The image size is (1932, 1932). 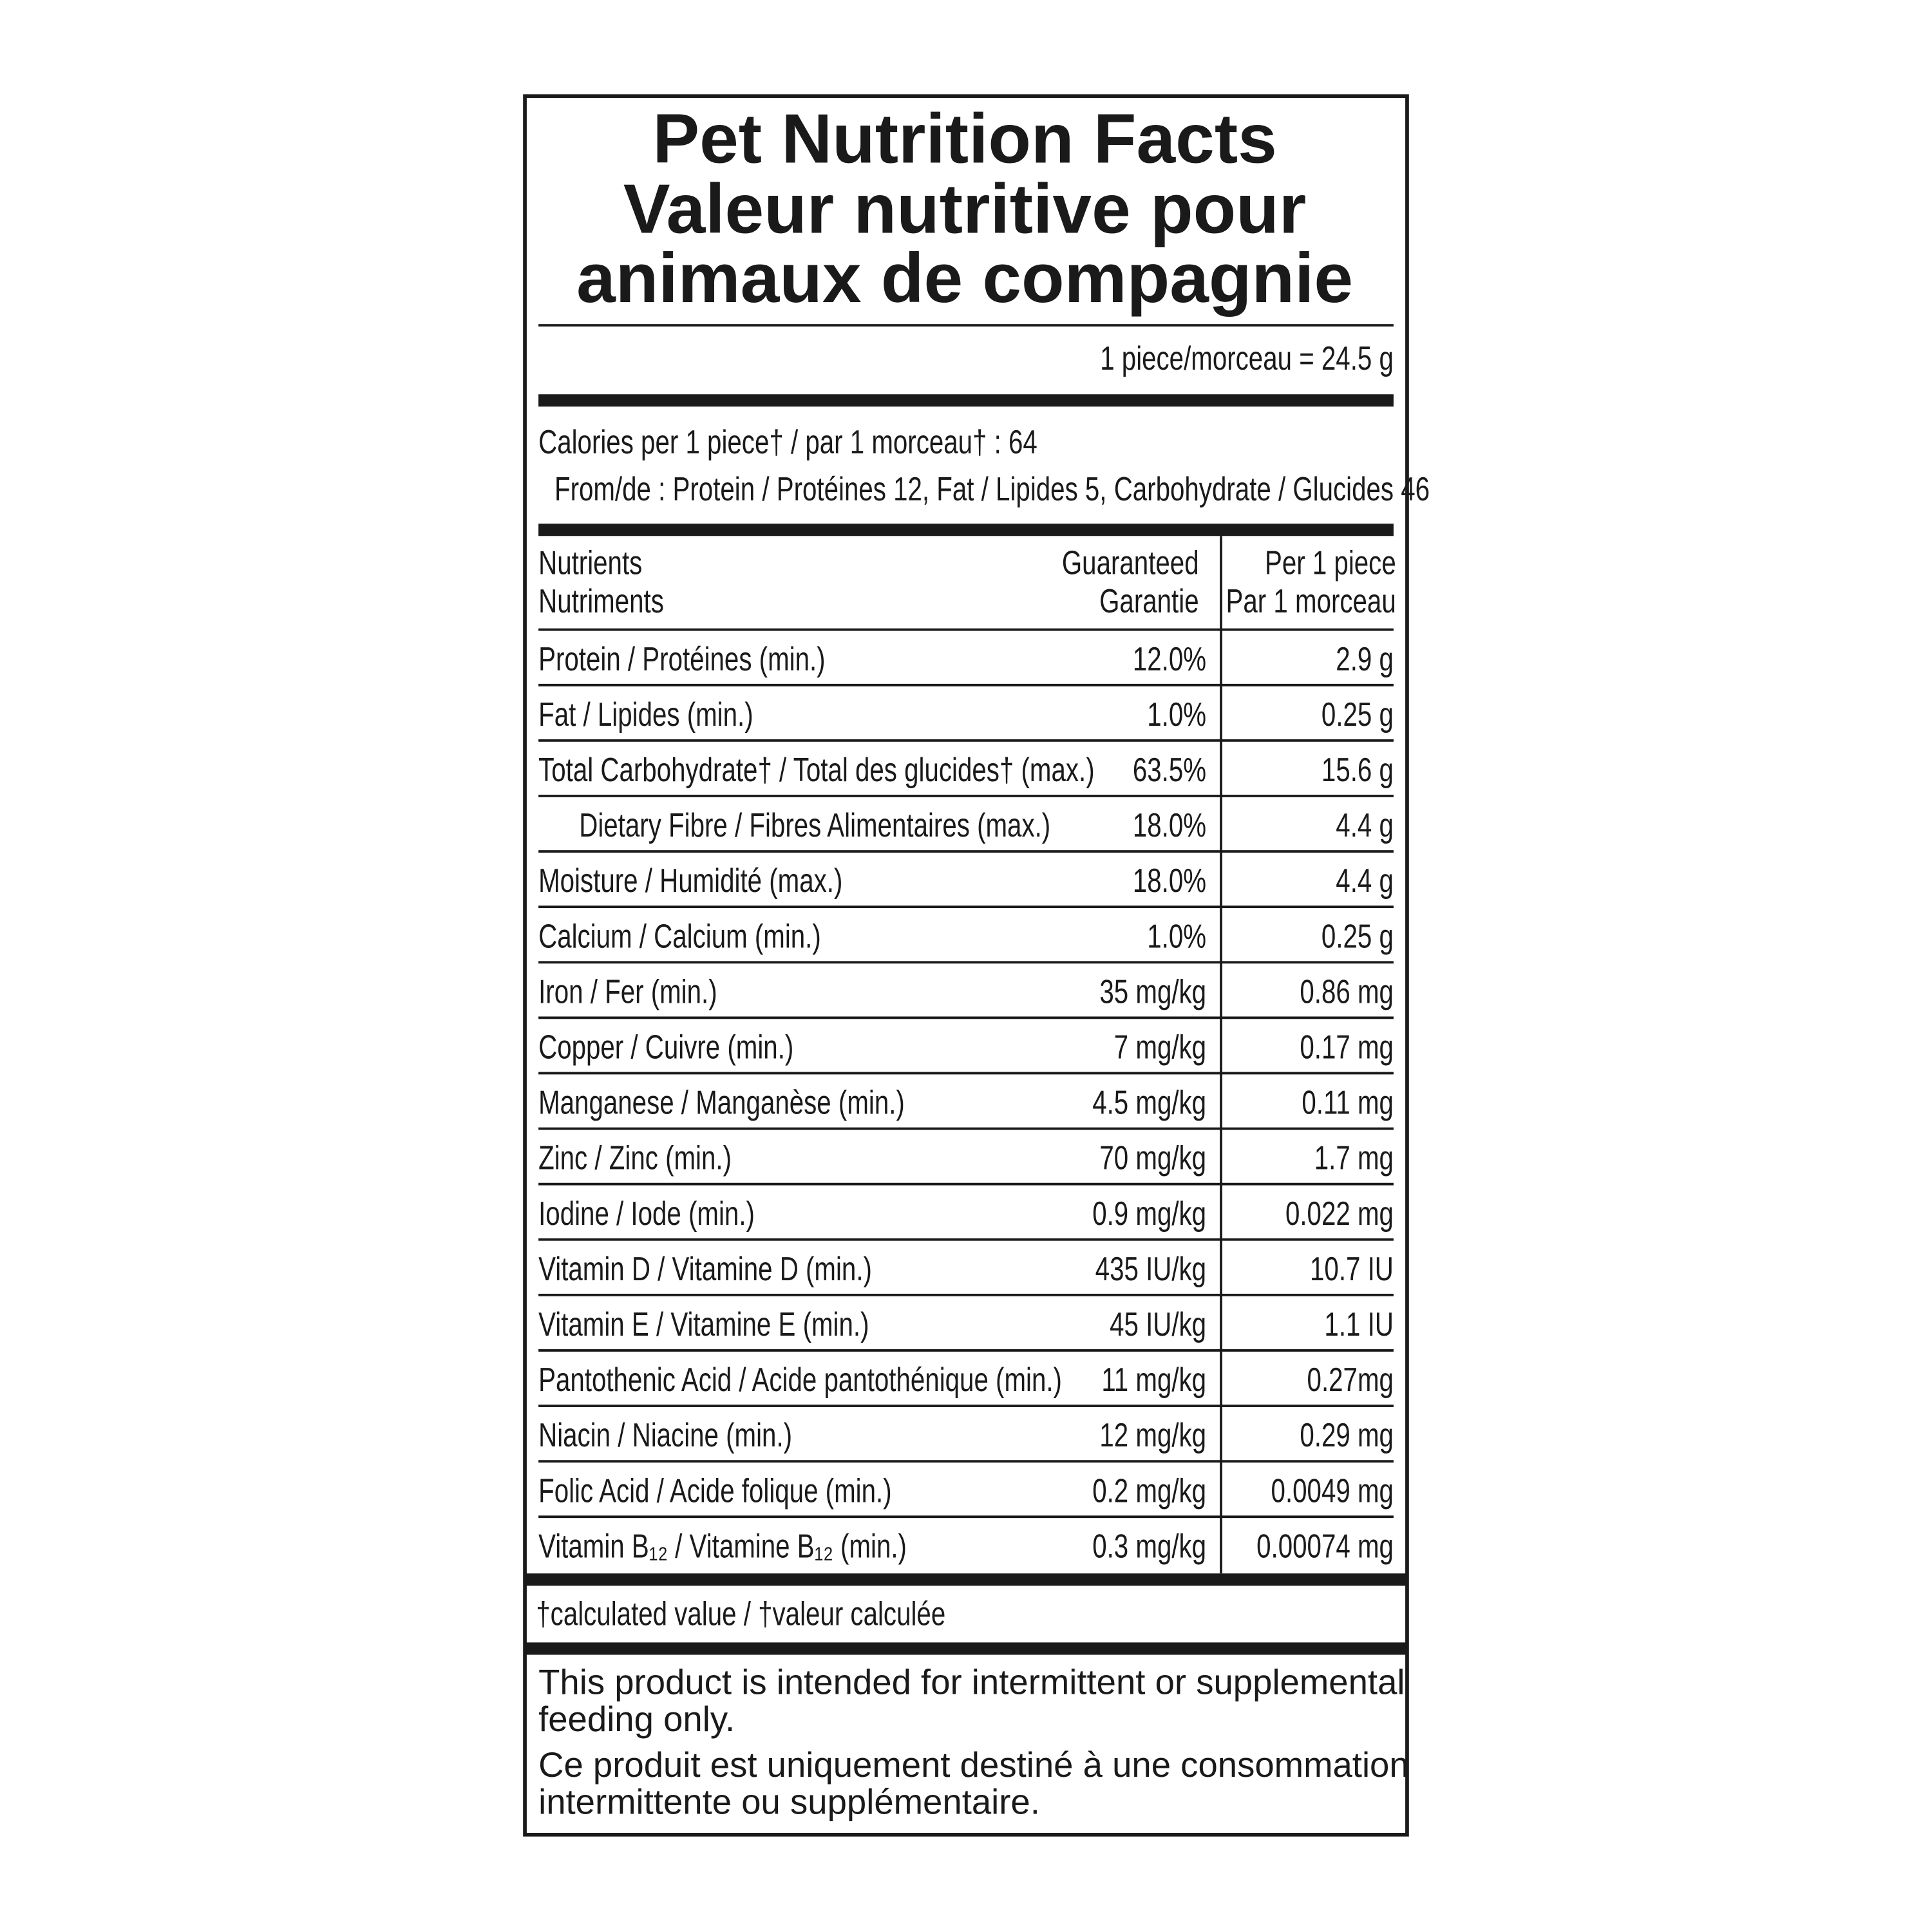 What do you see at coordinates (1169, 658) in the screenshot?
I see `guaranteed-value: 12.0%` at bounding box center [1169, 658].